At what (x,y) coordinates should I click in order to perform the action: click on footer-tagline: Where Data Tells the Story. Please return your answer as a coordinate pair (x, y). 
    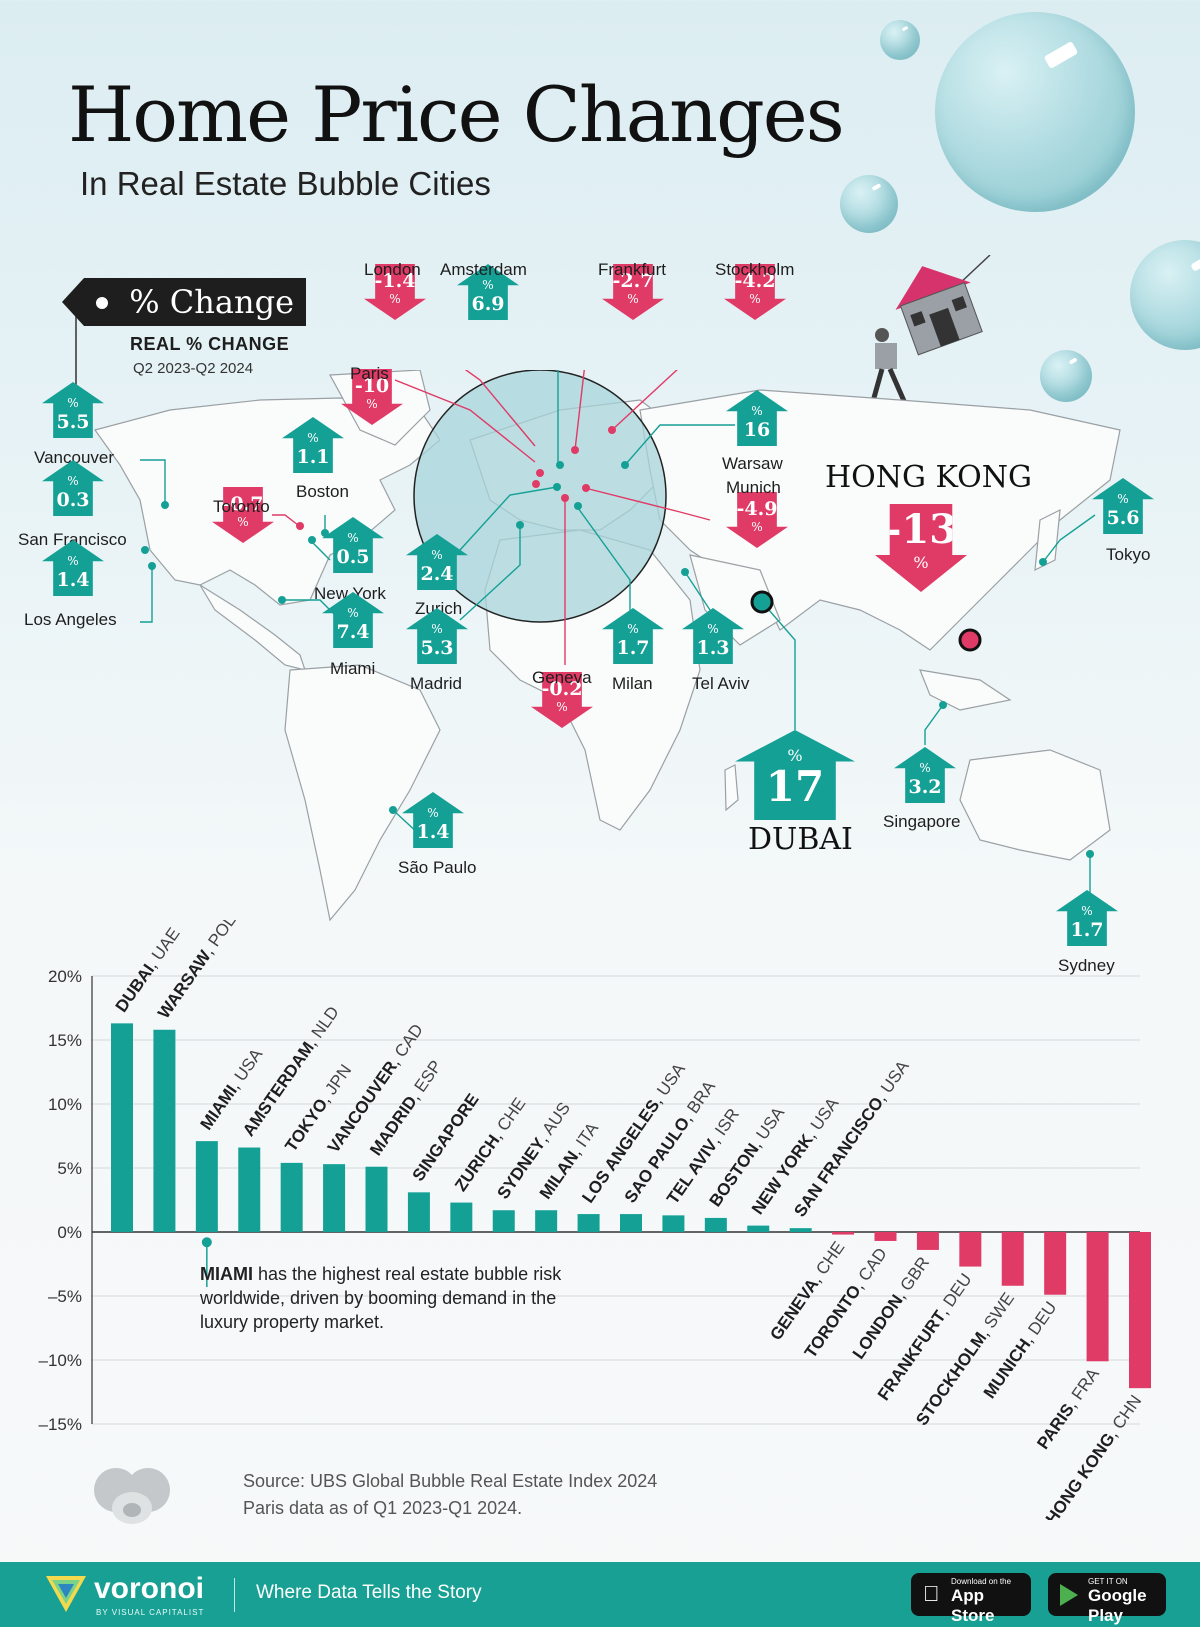
    Looking at the image, I should click on (369, 1592).